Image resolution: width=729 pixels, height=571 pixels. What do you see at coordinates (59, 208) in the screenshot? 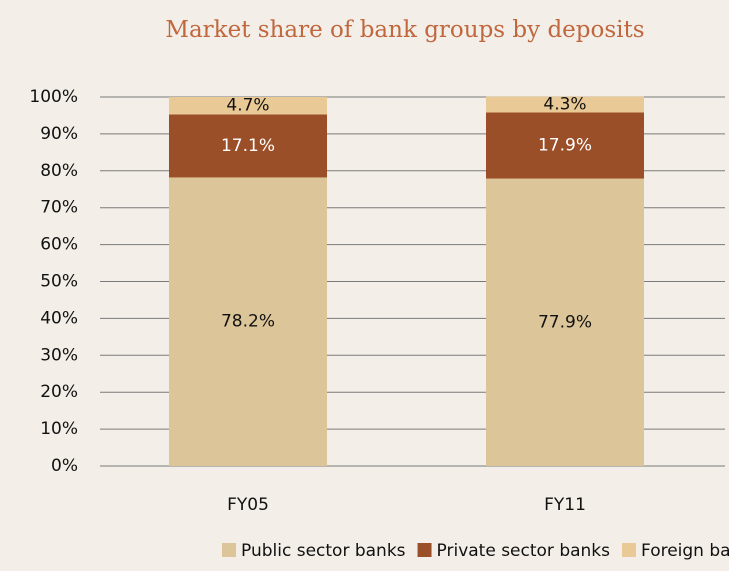
I see `y-tick-label: 70%` at bounding box center [59, 208].